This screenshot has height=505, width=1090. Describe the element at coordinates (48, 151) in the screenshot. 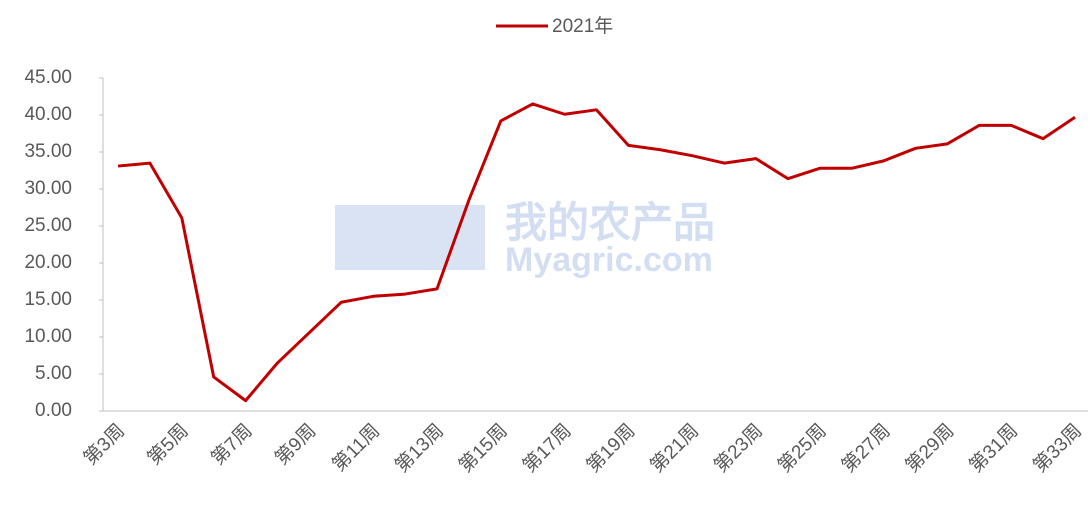

I see `y-tick-label: 35.00` at that location.